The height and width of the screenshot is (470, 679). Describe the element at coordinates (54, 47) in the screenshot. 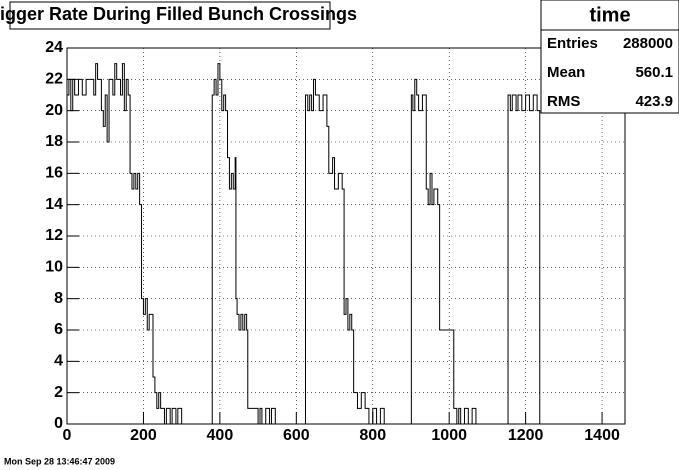

I see `y-tick-label: 24` at that location.